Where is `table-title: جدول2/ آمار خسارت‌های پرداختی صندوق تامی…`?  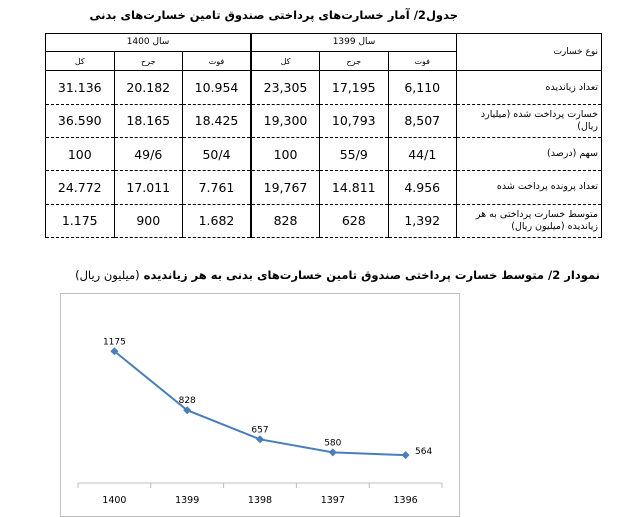
table-title: جدول2/ آمار خسارت‌های پرداختی صندوق تامی… is located at coordinates (273, 15).